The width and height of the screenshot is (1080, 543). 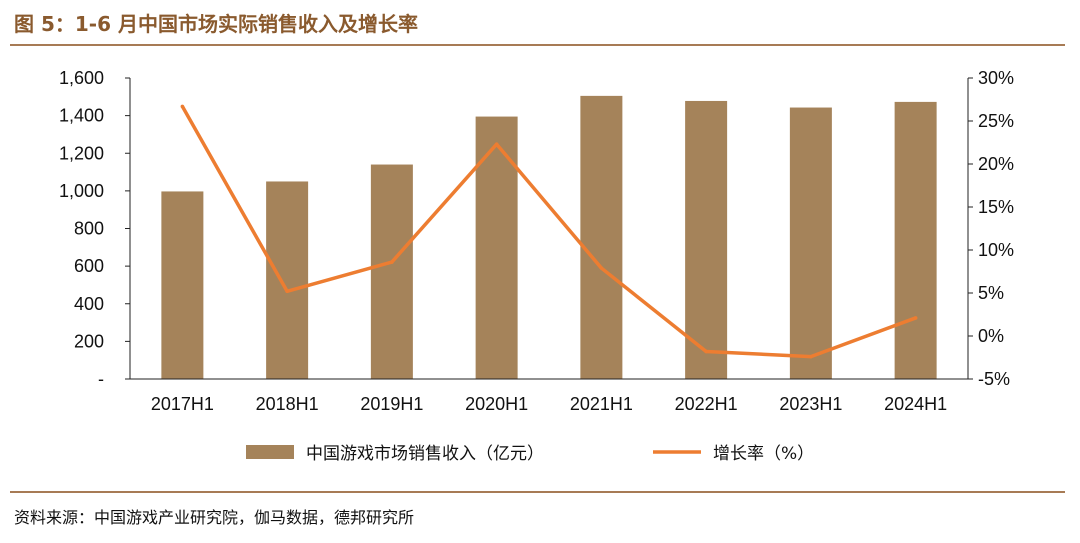 What do you see at coordinates (496, 404) in the screenshot?
I see `x-tick-label: 2020H1` at bounding box center [496, 404].